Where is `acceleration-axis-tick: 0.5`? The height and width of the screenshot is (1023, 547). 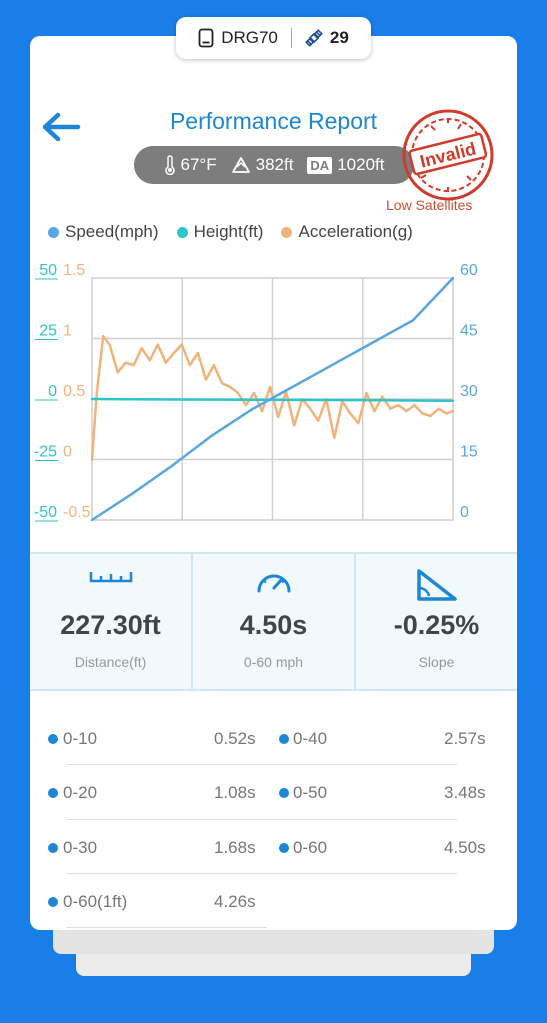 acceleration-axis-tick: 0.5 is located at coordinates (74, 391).